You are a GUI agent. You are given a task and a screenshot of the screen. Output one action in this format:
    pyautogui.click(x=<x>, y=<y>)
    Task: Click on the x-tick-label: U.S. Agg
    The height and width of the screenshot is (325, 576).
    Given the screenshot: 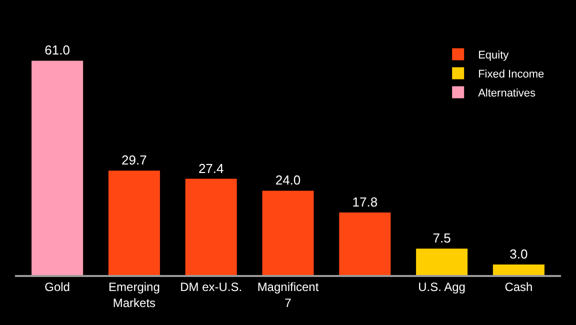 What is the action you would take?
    pyautogui.click(x=442, y=287)
    